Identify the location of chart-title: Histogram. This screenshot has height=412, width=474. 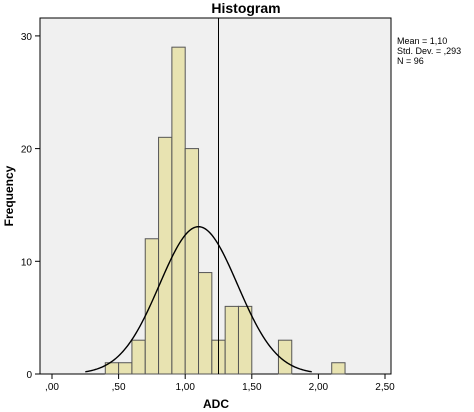
(245, 8).